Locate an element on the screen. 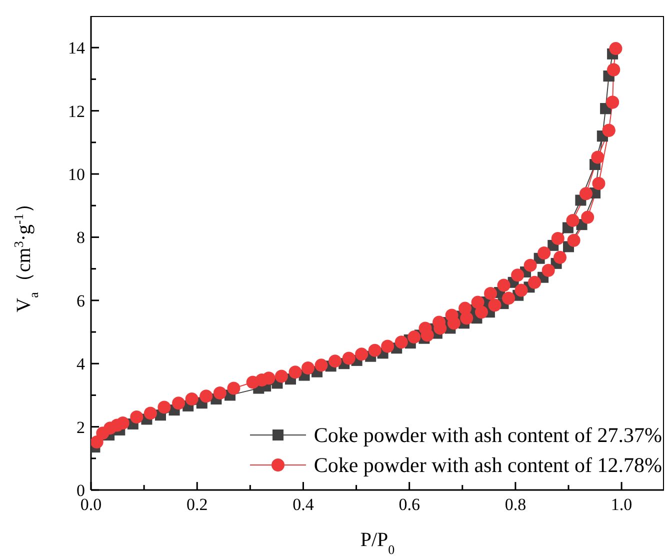 Image resolution: width=668 pixels, height=556 pixels. y-tick-label: 6 is located at coordinates (80, 300).